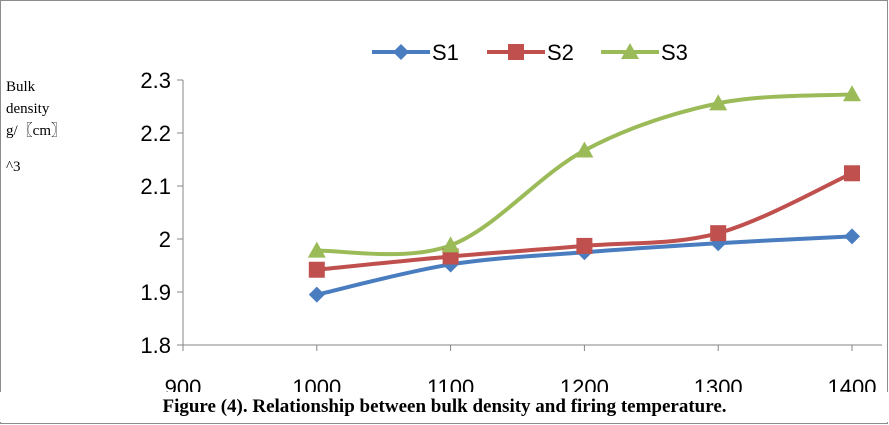 The height and width of the screenshot is (425, 889). Describe the element at coordinates (401, 52) in the screenshot. I see `legend-marker-s1` at that location.